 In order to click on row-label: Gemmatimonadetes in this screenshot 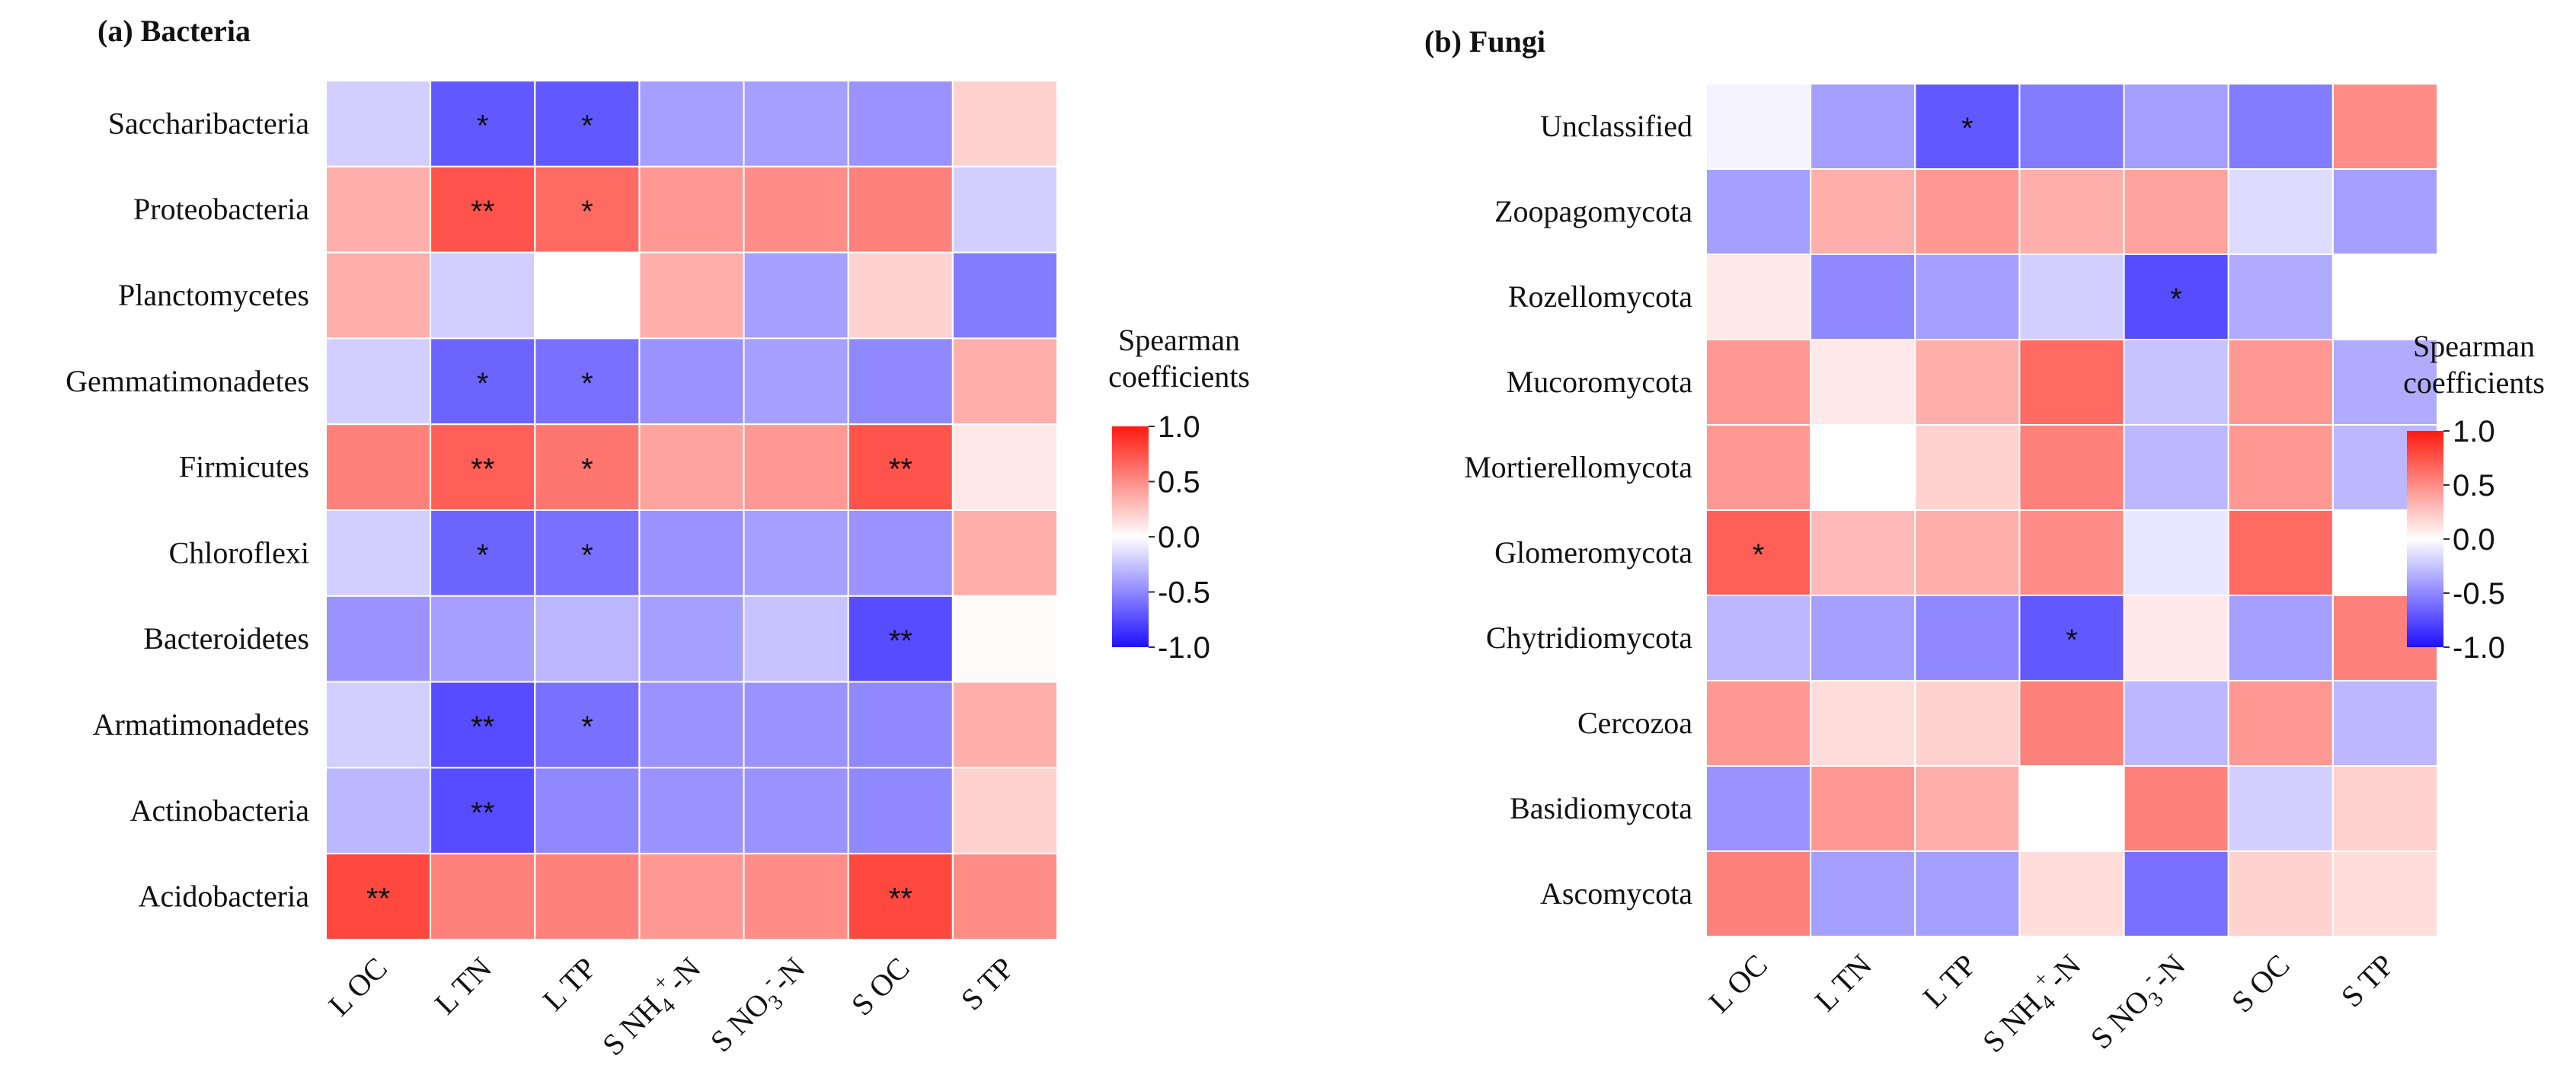, I will do `click(188, 381)`.